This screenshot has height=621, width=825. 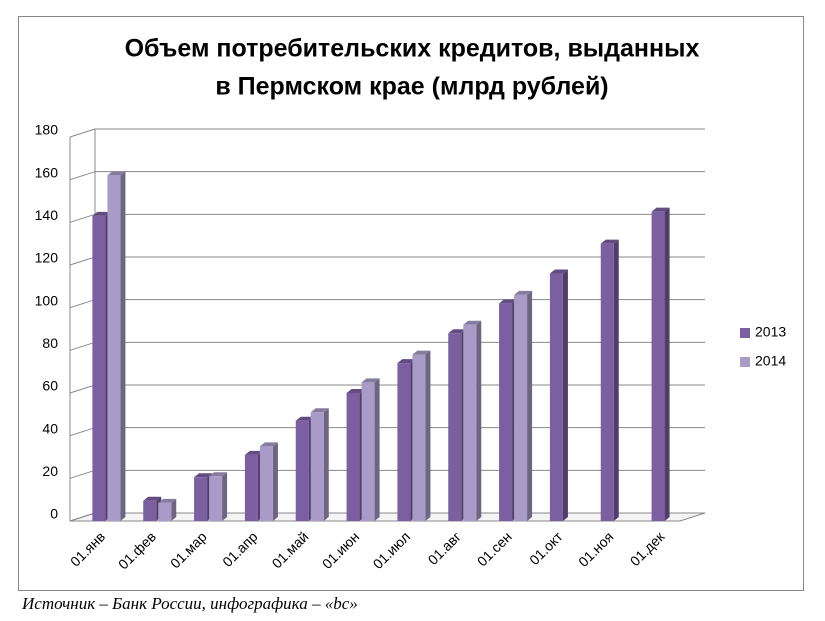 What do you see at coordinates (411, 87) in the screenshot?
I see `chart-subtitle: в Пермском крае (млрд рублей)` at bounding box center [411, 87].